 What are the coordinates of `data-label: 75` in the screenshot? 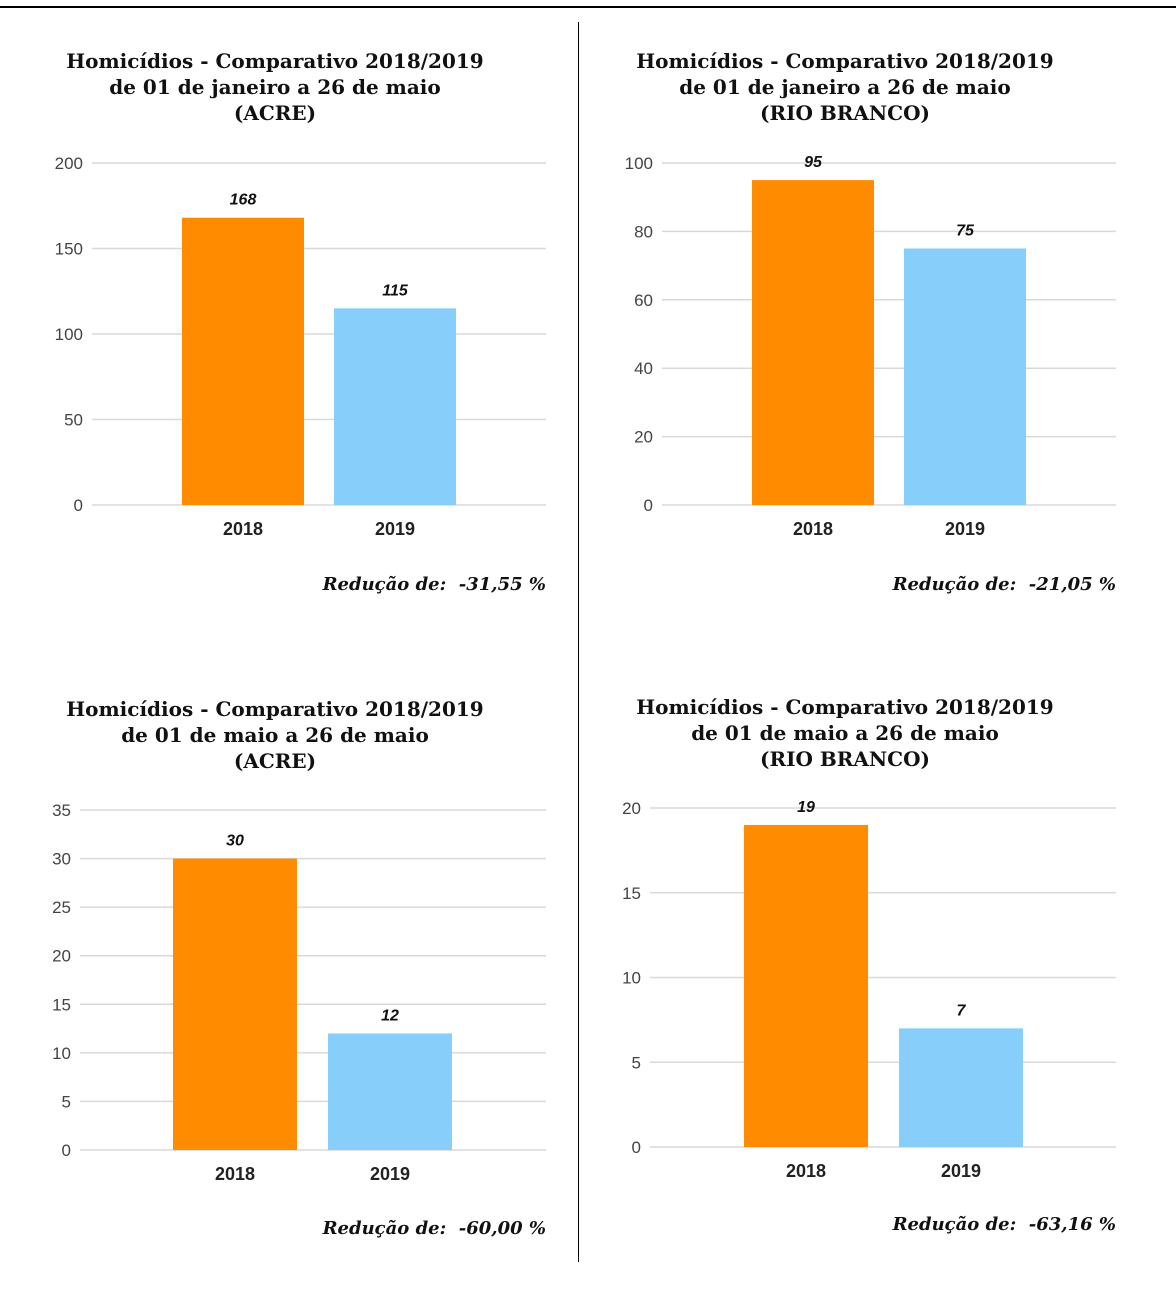 It's located at (965, 231).